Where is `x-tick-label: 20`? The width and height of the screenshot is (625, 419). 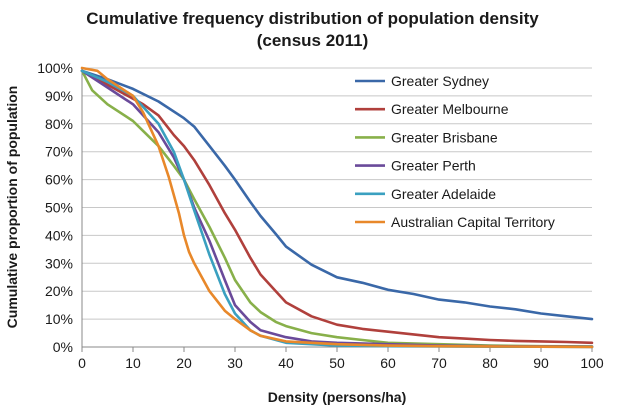
x-tick-label: 20 is located at coordinates (184, 363).